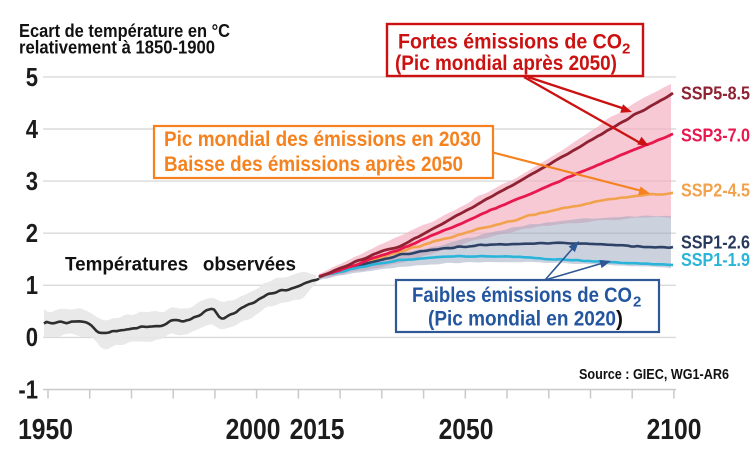  What do you see at coordinates (506, 63) in the screenshot?
I see `svg-text: (Pic mondial après 2050)` at bounding box center [506, 63].